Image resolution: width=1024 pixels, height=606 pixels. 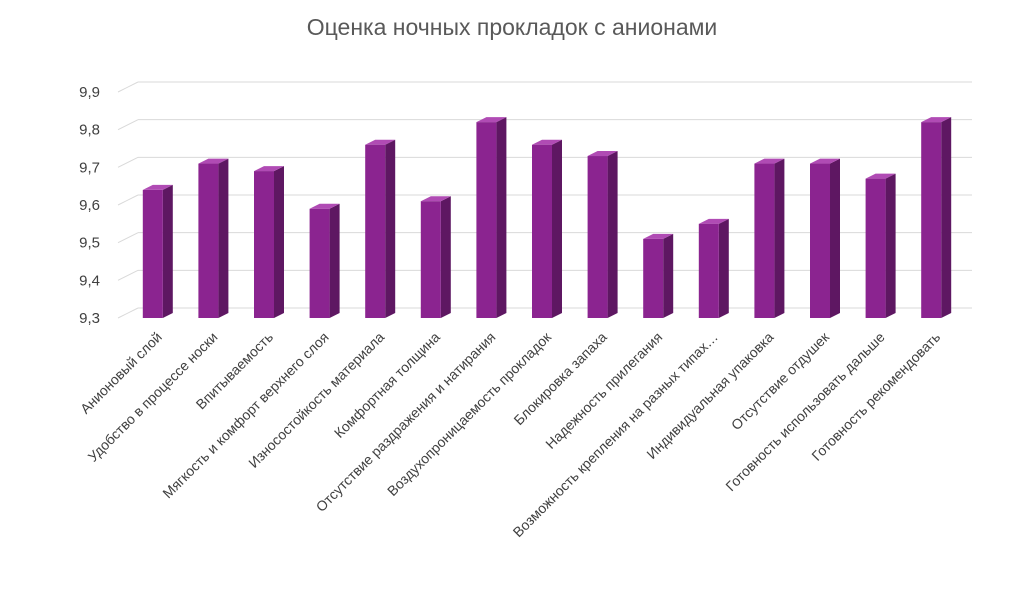 I want to click on y-tick-label: 9,4, so click(x=89, y=280).